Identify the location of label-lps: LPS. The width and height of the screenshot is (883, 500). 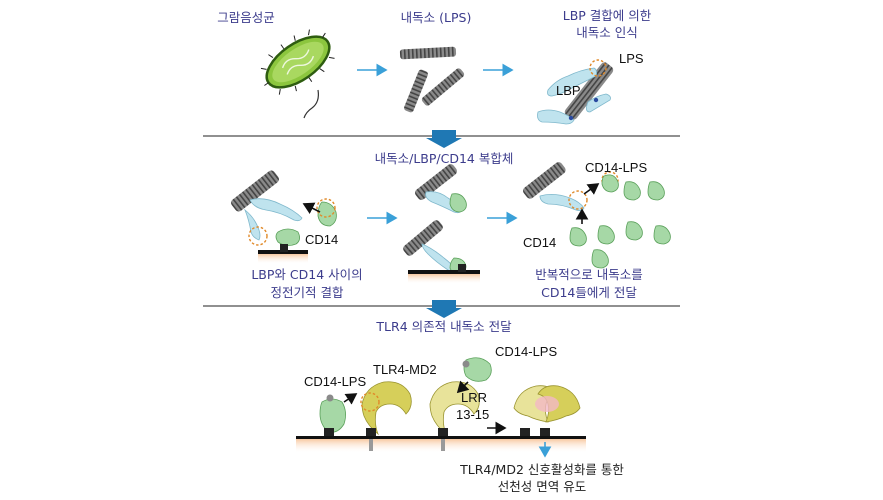
(631, 58).